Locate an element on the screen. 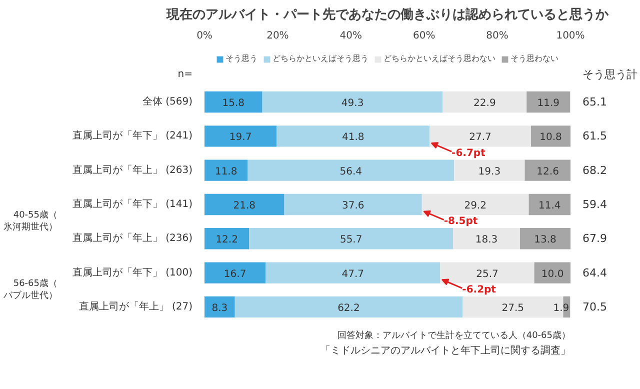 This screenshot has height=389, width=640. data-label: 21.8 is located at coordinates (244, 206).